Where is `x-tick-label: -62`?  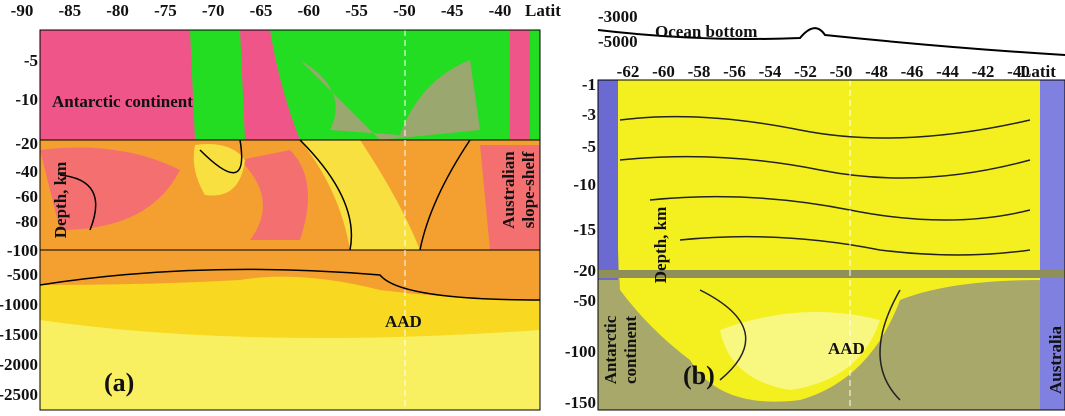 x-tick-label: -62 is located at coordinates (628, 71).